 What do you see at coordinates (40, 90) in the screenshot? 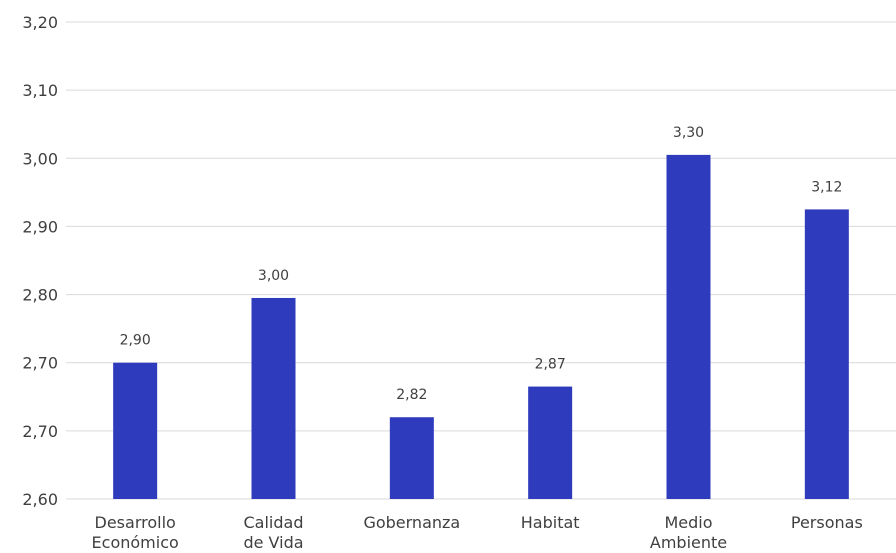
I see `y-tick-label: 3,10` at bounding box center [40, 90].